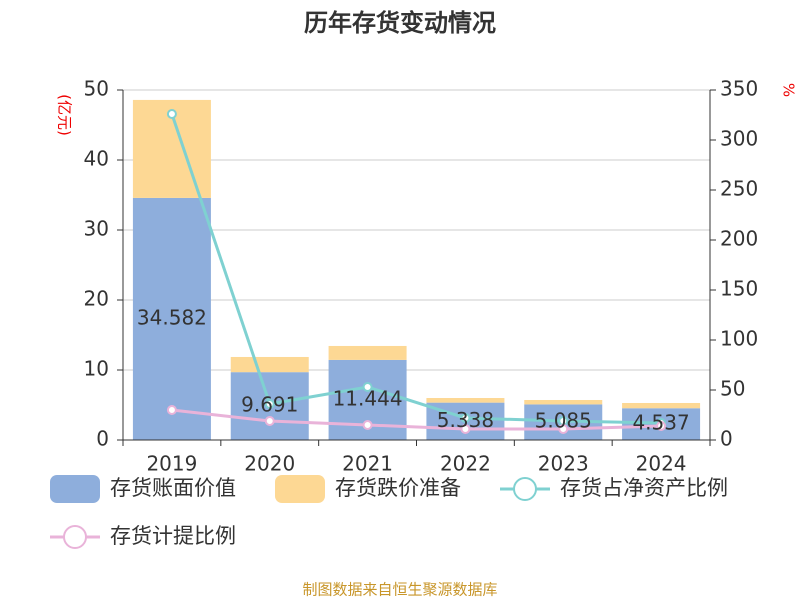  Describe the element at coordinates (96, 89) in the screenshot. I see `y-tick-label: 50` at that location.